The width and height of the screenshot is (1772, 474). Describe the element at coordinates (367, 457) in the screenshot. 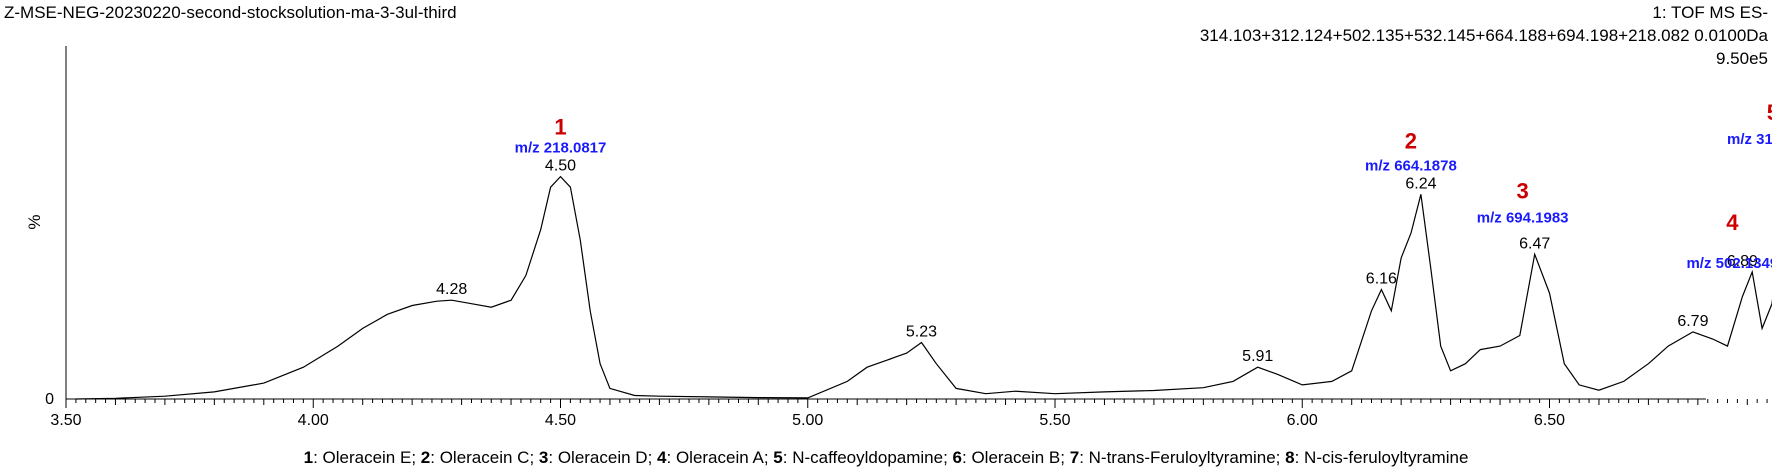

I see `legend-compound: : Oleracein E;` at that location.